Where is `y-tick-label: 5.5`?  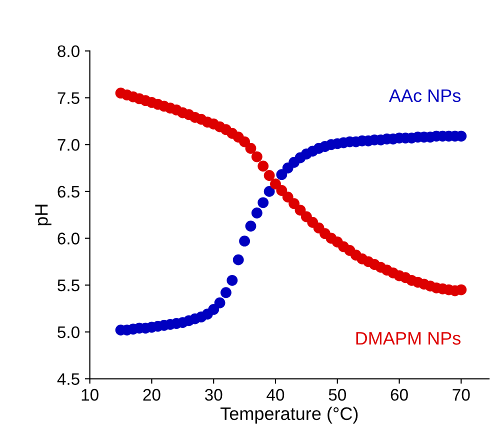
y-tick-label: 5.5 is located at coordinates (69, 286).